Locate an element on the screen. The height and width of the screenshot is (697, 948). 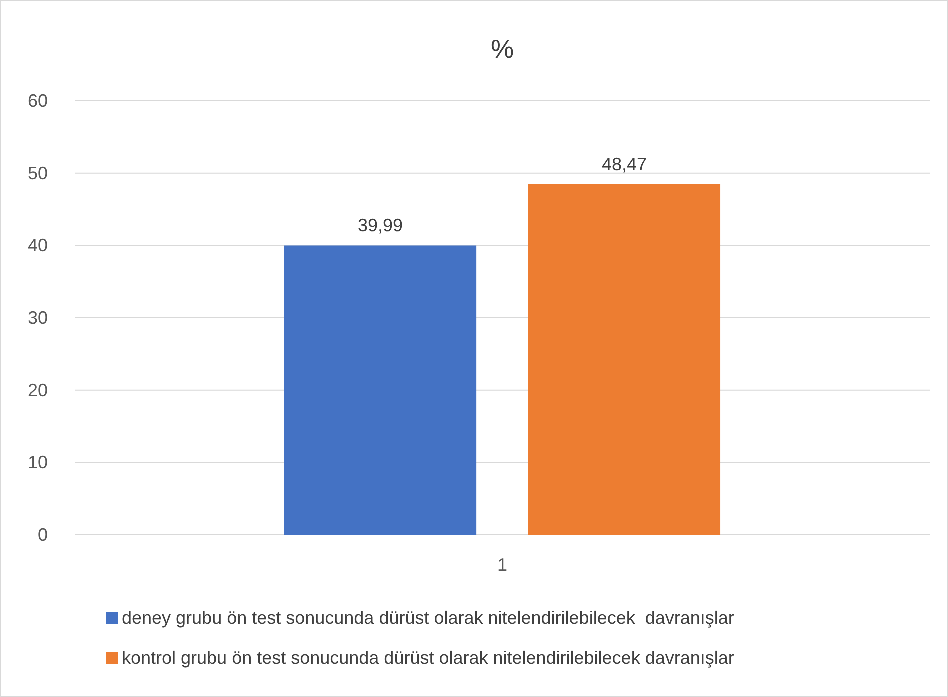
chart-title: % is located at coordinates (502, 49).